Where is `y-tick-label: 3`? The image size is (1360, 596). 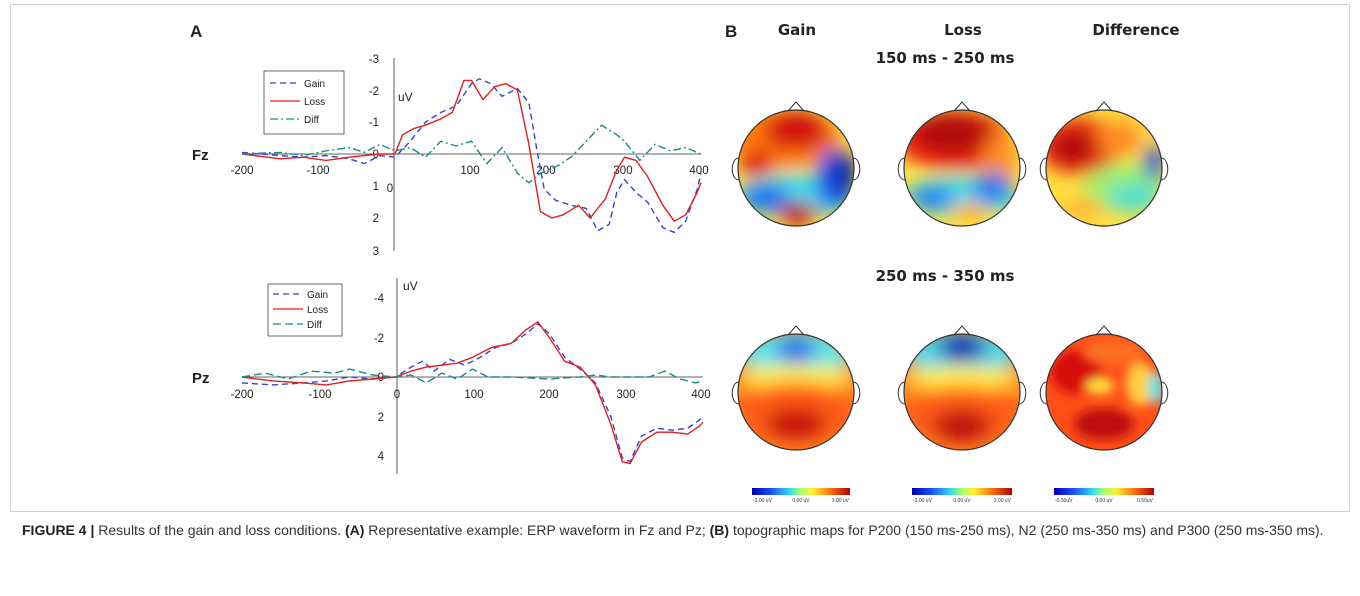 y-tick-label: 3 is located at coordinates (376, 252).